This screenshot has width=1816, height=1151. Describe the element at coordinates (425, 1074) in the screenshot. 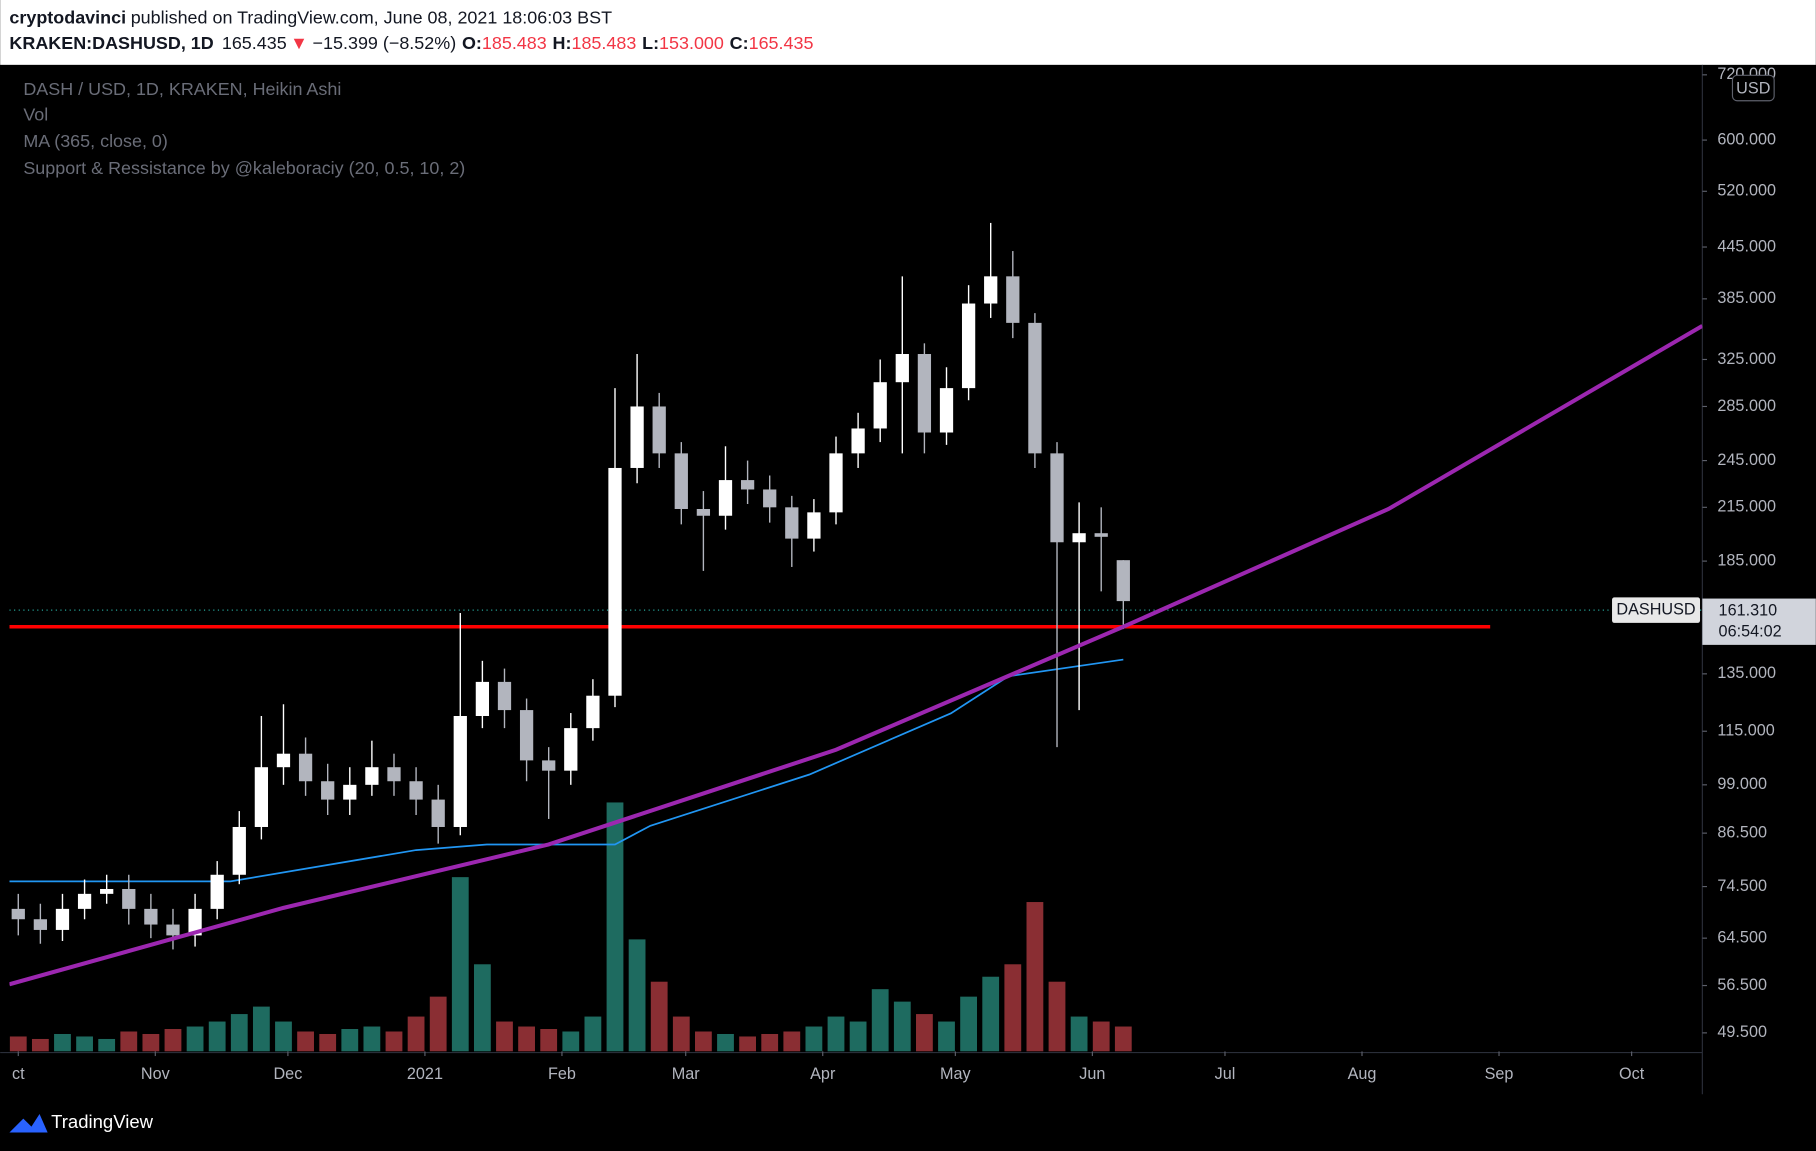

I see `x-tick-label: 2021` at that location.